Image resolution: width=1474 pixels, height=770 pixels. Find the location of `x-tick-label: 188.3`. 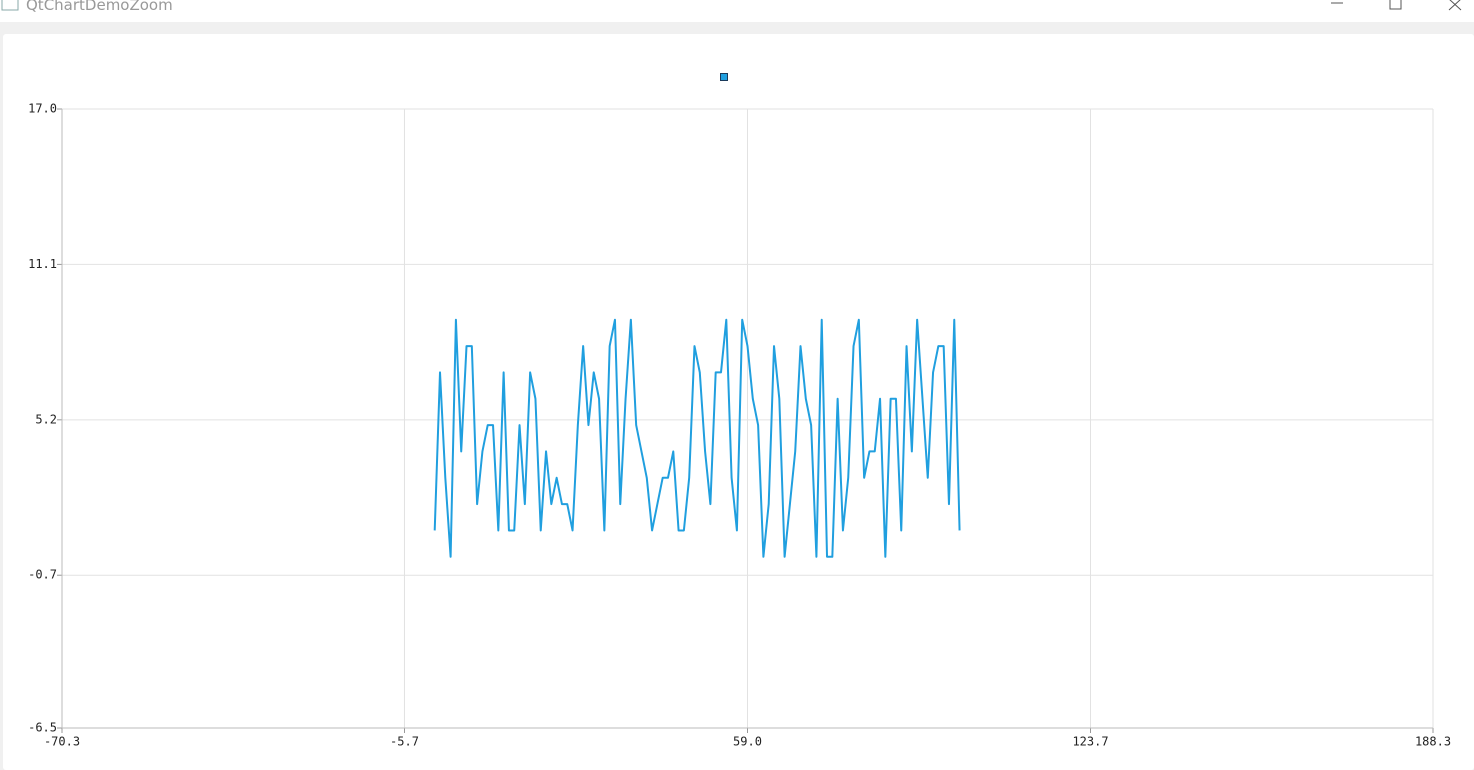

x-tick-label: 188.3 is located at coordinates (1433, 742).